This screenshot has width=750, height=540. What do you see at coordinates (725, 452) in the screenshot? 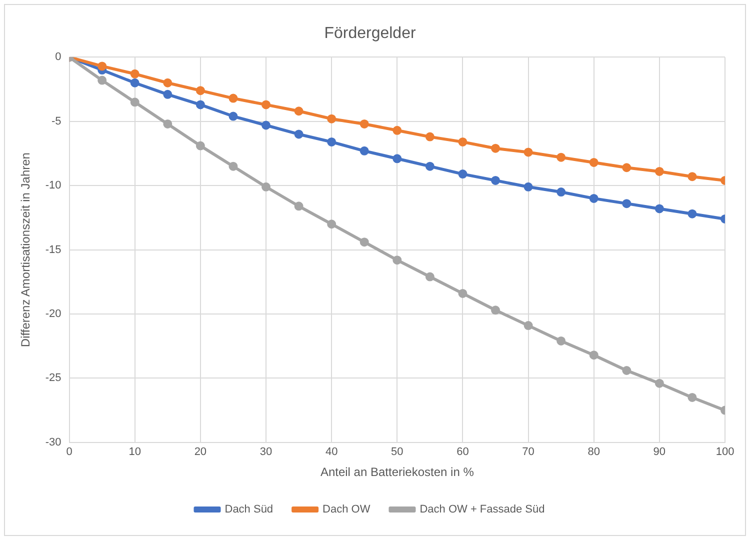
I see `x-tick-label: 100` at bounding box center [725, 452].